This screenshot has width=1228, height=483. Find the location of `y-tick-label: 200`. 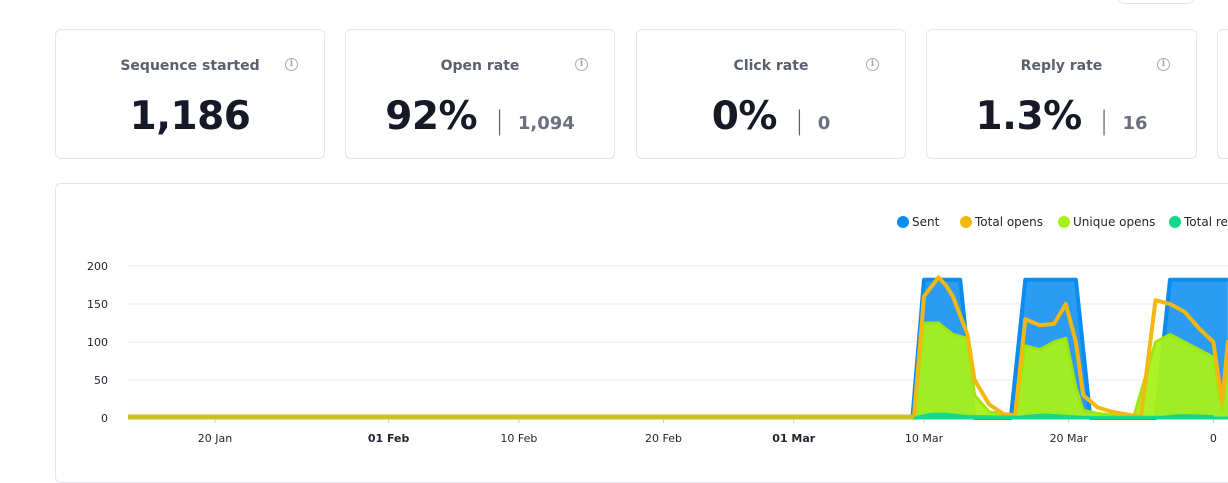

y-tick-label: 200 is located at coordinates (97, 266).